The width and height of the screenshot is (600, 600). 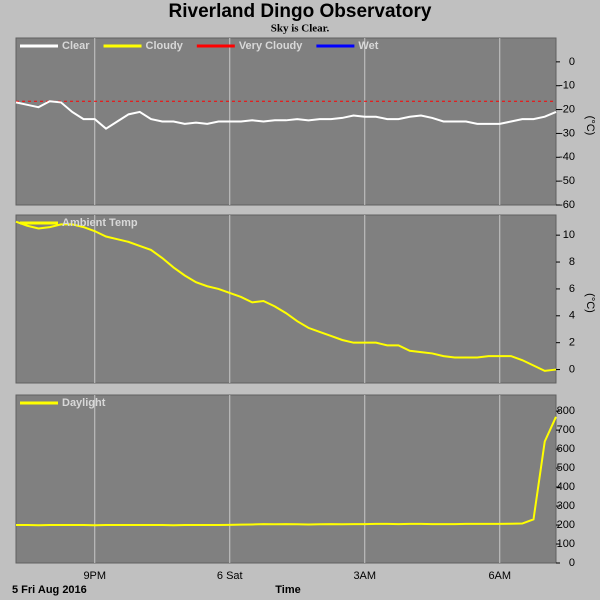 What do you see at coordinates (84, 403) in the screenshot?
I see `legend-label: Daylight` at bounding box center [84, 403].